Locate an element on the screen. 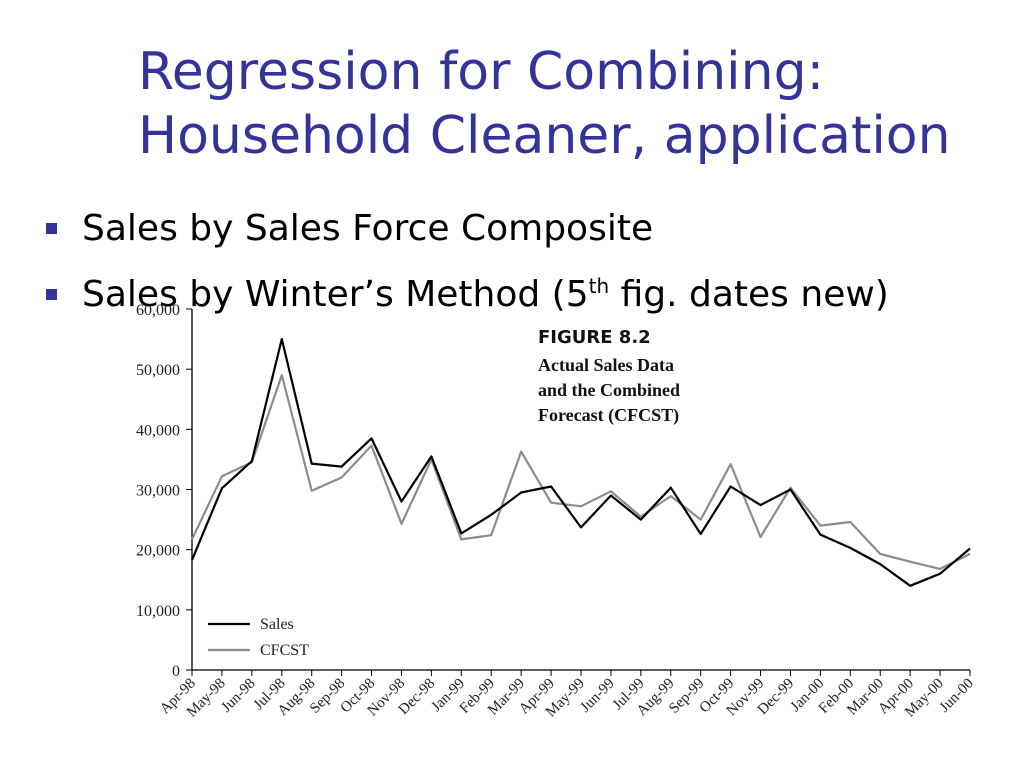 The image size is (1024, 768). legend-label-sales: Sales is located at coordinates (277, 624).